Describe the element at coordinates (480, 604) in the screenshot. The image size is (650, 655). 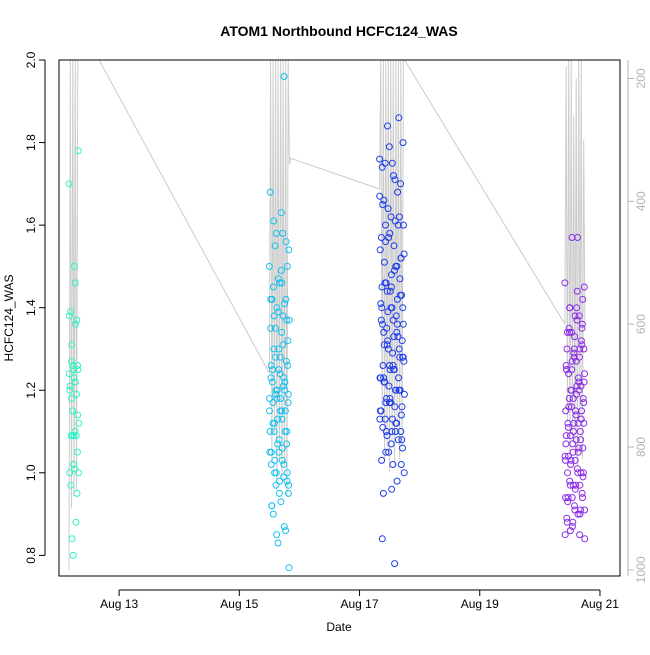
I see `x-tick-label: Aug 19` at that location.